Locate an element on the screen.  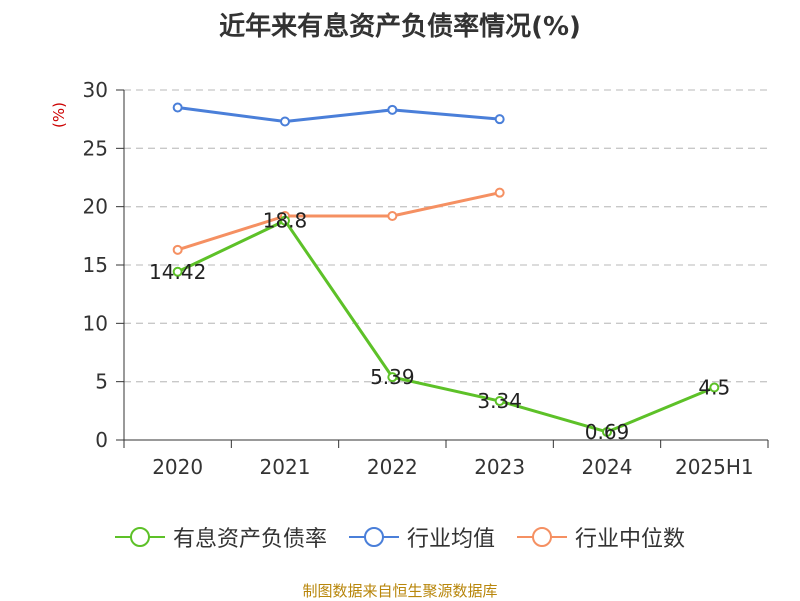
x-tick-label-5: 2025H1 is located at coordinates (714, 467).